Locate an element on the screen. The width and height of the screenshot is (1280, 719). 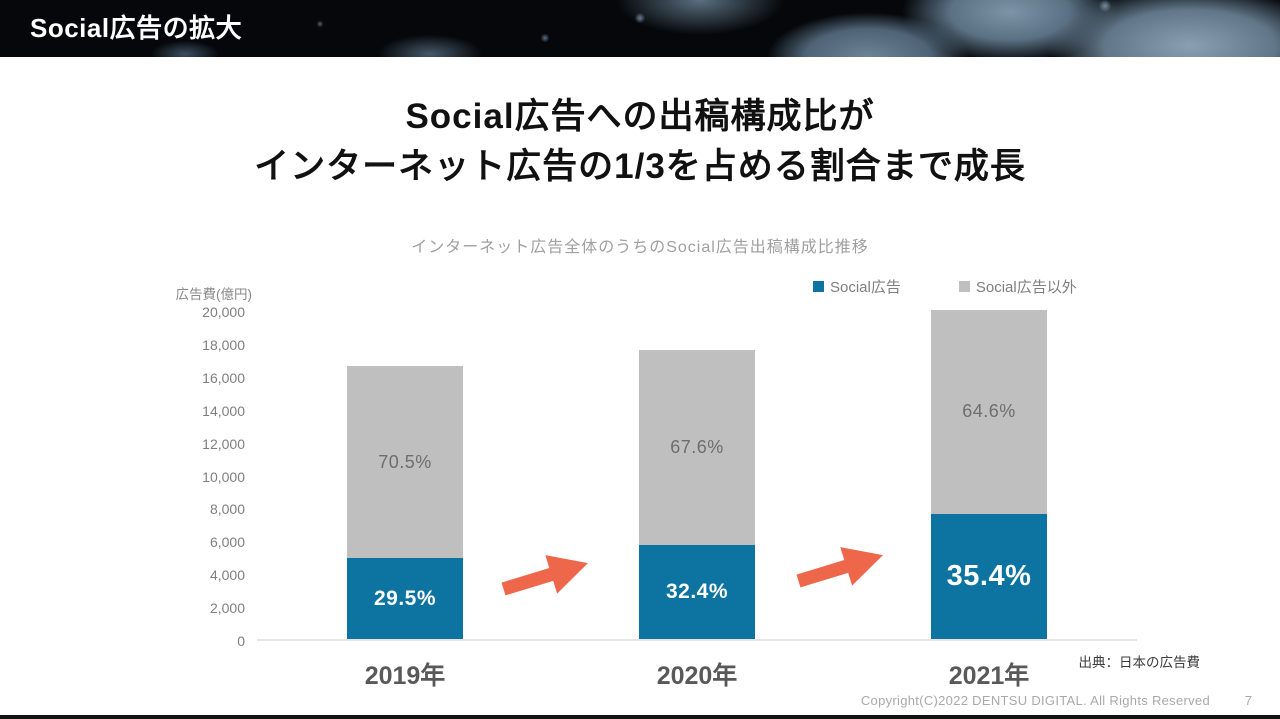
segment-label-social: 29.5% is located at coordinates (405, 598).